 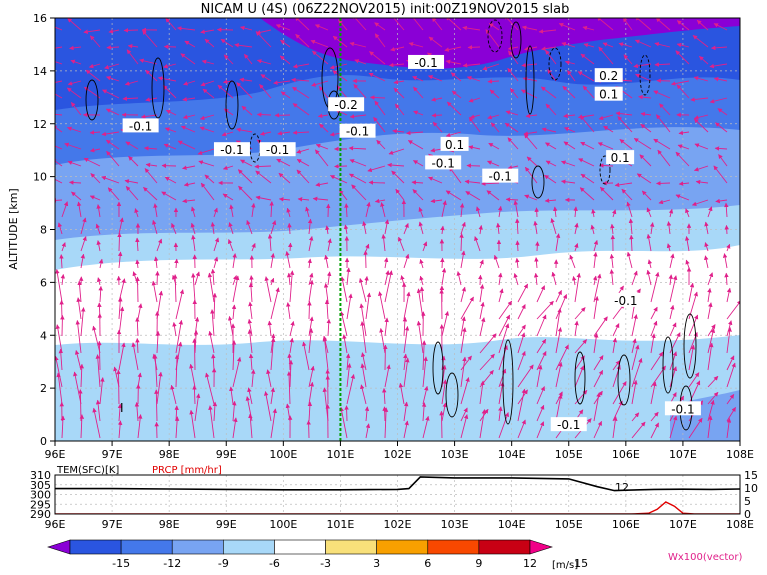 What do you see at coordinates (625, 301) in the screenshot?
I see `contour-label: -0.1` at bounding box center [625, 301].